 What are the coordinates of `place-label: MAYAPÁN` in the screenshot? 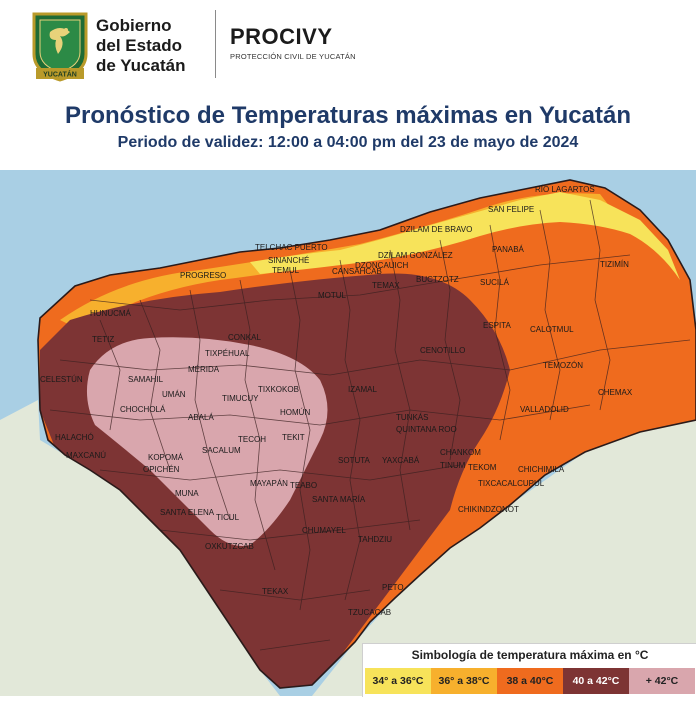 It's located at (269, 483).